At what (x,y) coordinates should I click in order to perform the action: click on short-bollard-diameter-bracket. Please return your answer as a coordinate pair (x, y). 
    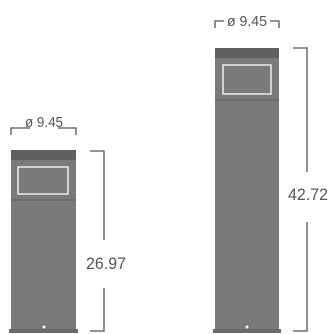
    Looking at the image, I should click on (43, 131).